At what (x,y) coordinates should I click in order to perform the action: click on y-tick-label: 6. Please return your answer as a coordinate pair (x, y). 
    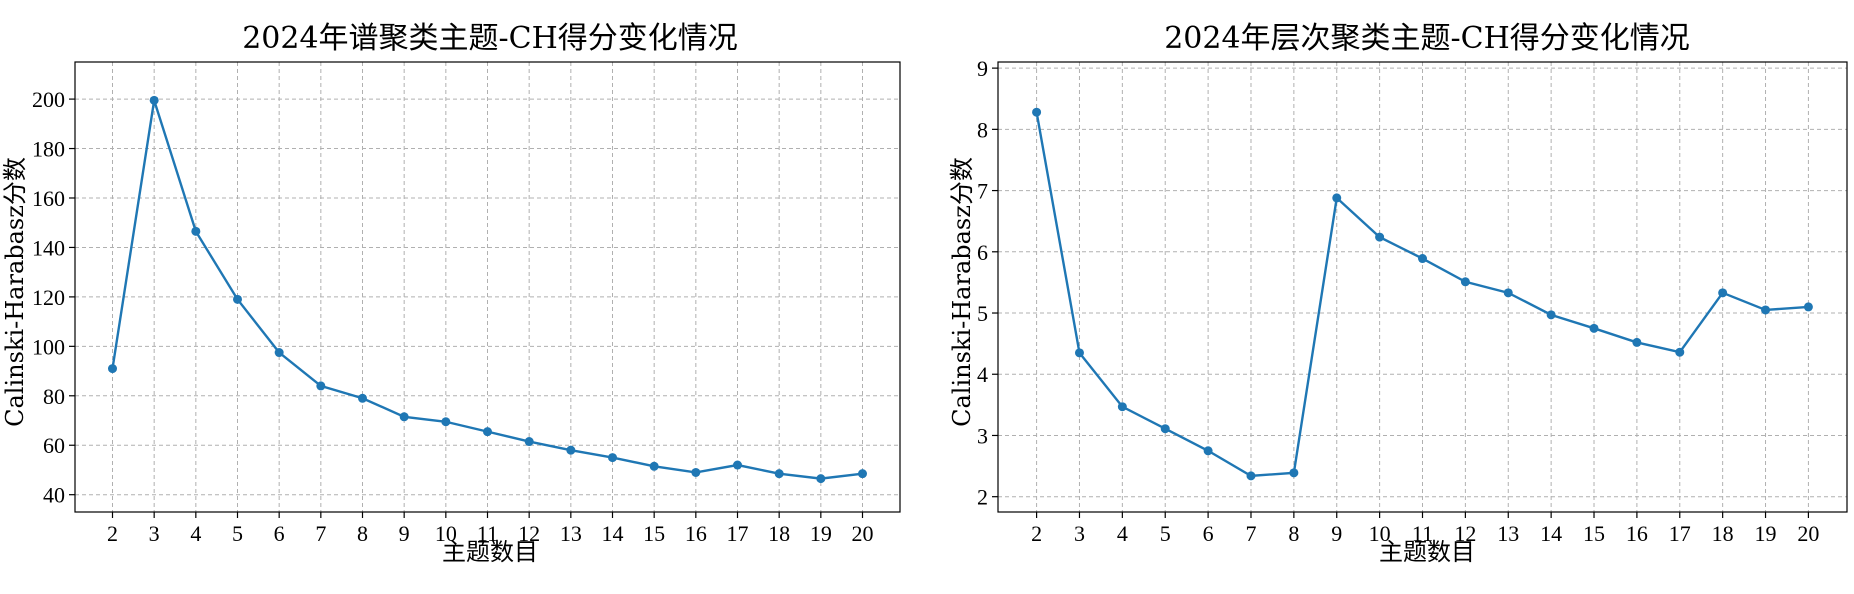
    Looking at the image, I should click on (982, 252).